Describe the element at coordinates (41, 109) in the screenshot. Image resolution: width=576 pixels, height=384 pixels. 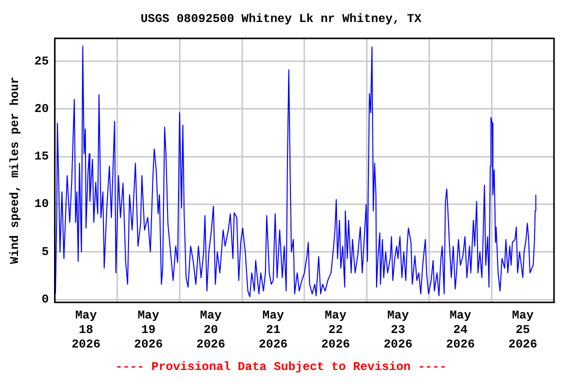
I see `y-tick-label: 20` at that location.